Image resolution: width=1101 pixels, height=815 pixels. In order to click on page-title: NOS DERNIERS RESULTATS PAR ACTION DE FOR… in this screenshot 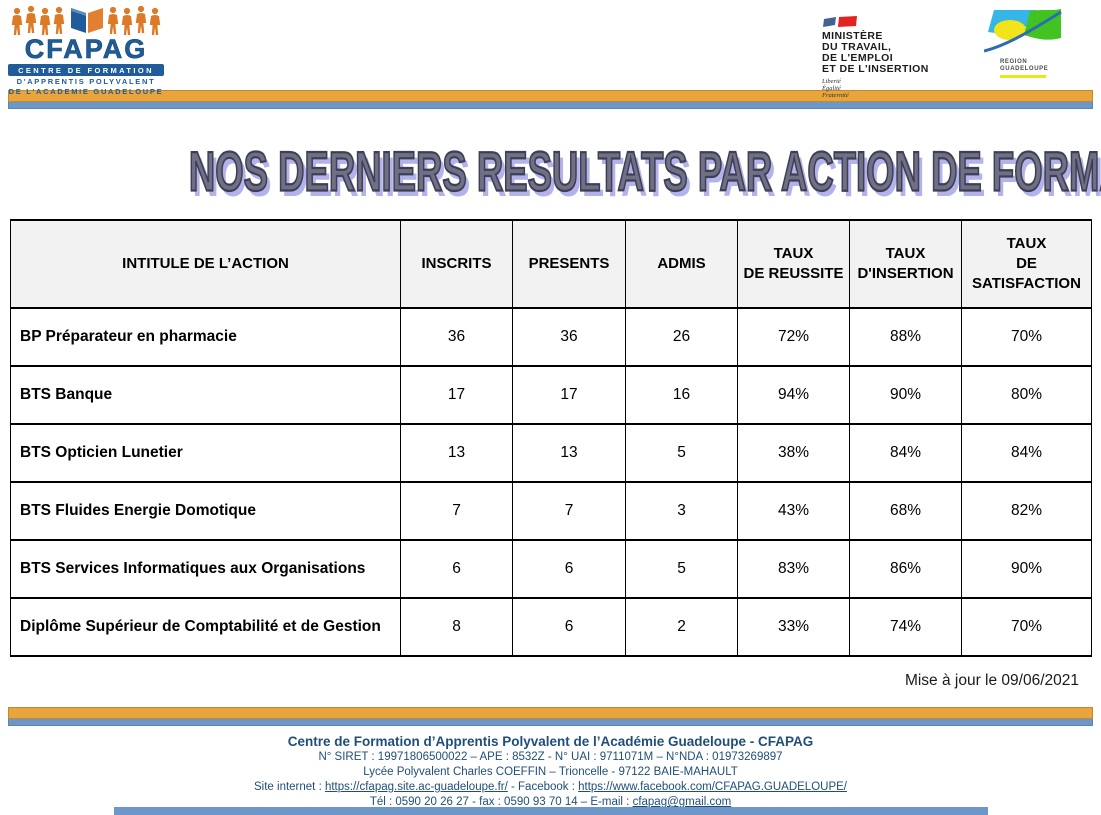, I will do `click(644, 171)`.